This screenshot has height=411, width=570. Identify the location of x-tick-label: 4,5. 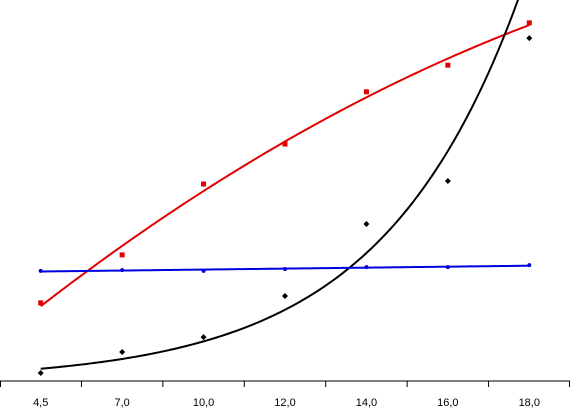
(40, 403).